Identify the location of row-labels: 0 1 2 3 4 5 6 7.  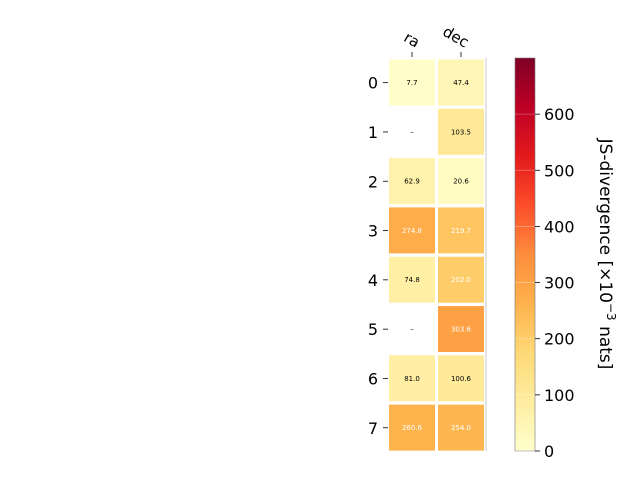
(378, 256).